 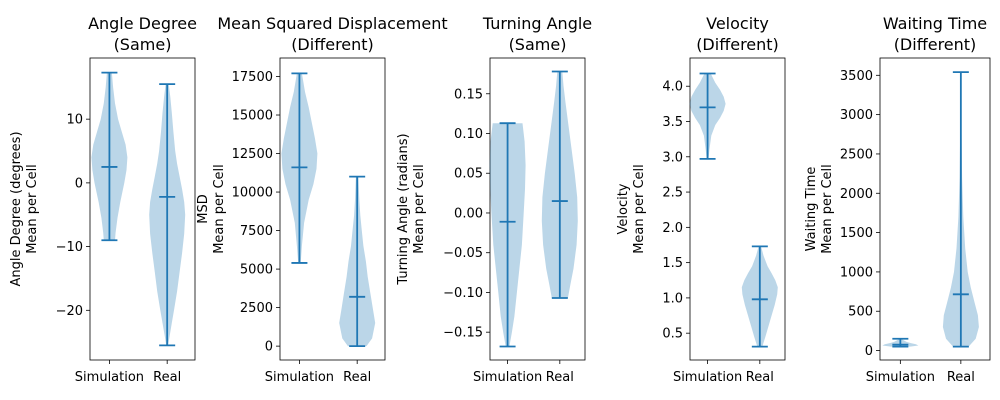 I want to click on y-tick-label: 500, so click(x=860, y=312).